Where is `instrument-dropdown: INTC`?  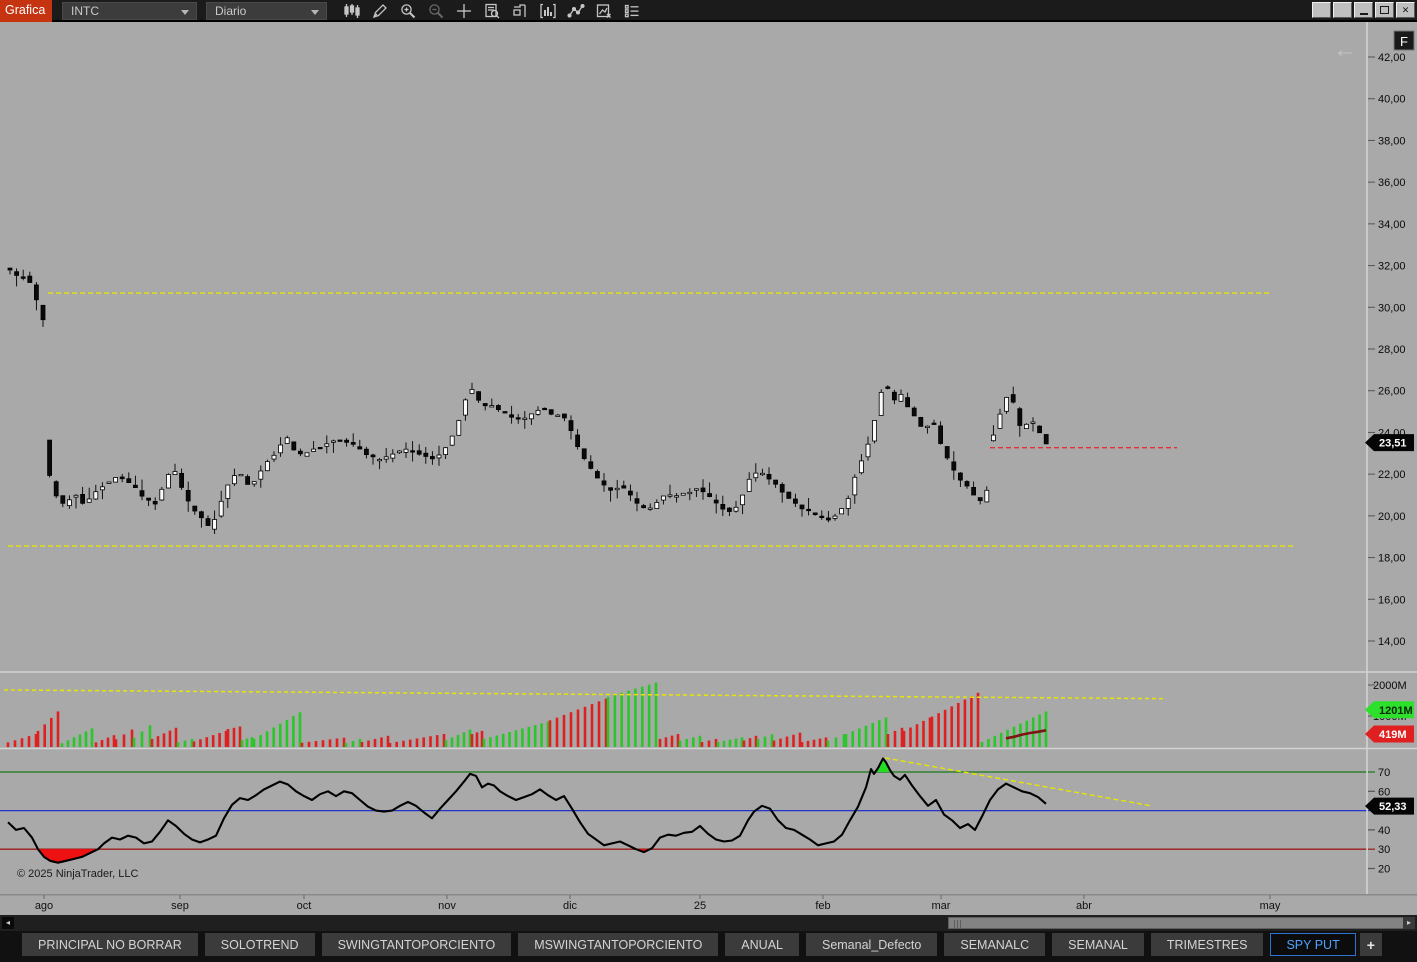
instrument-dropdown: INTC is located at coordinates (129, 11).